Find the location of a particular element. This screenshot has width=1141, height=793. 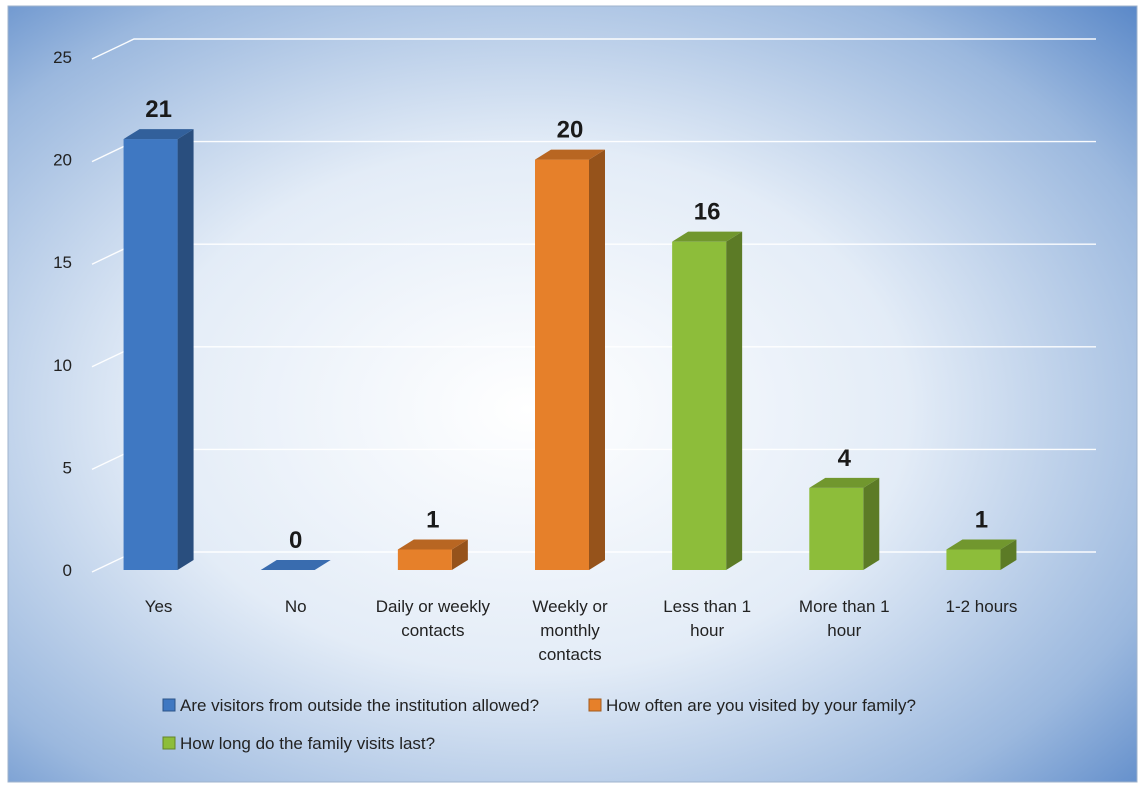

y-tick-label: 0 is located at coordinates (67, 570).